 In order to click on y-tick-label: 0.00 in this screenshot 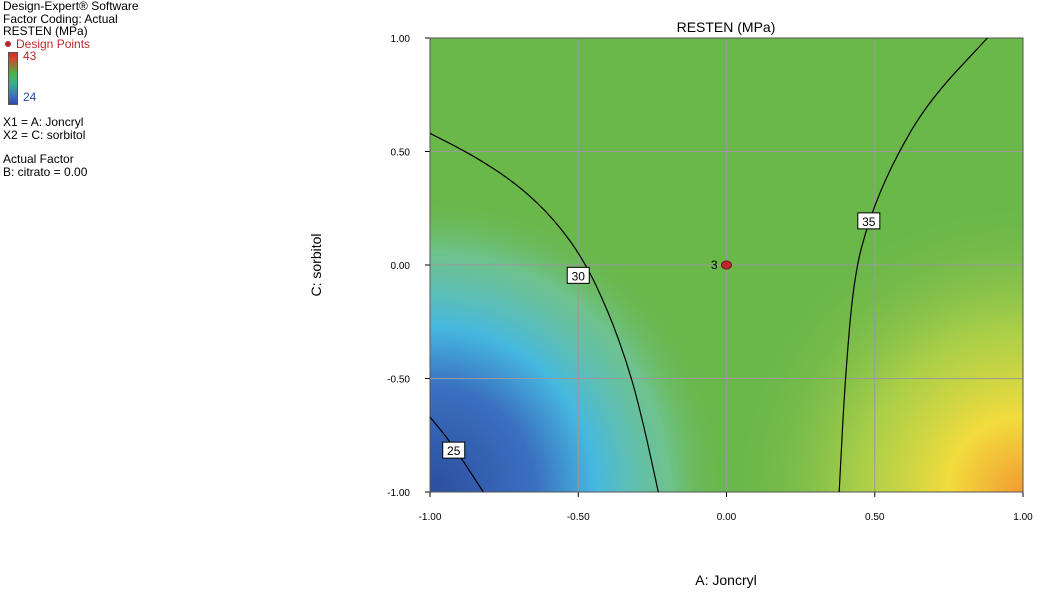, I will do `click(401, 266)`.